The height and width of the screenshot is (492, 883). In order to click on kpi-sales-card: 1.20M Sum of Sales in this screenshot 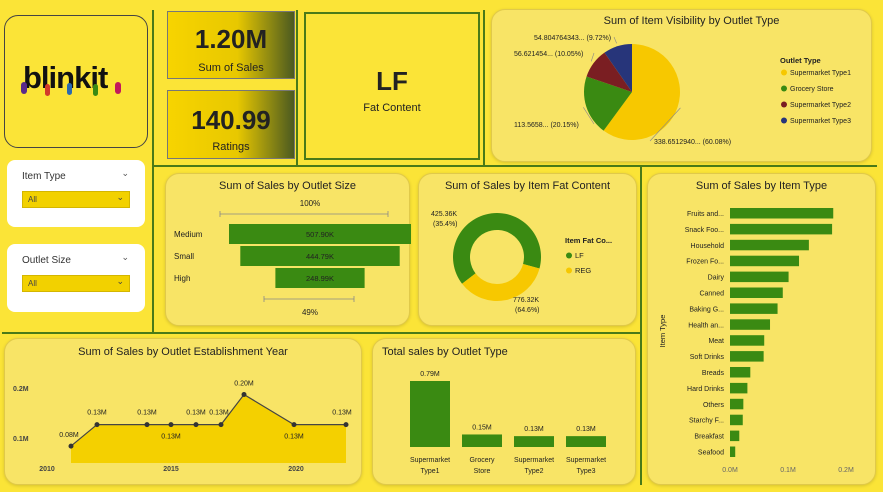, I will do `click(231, 45)`.